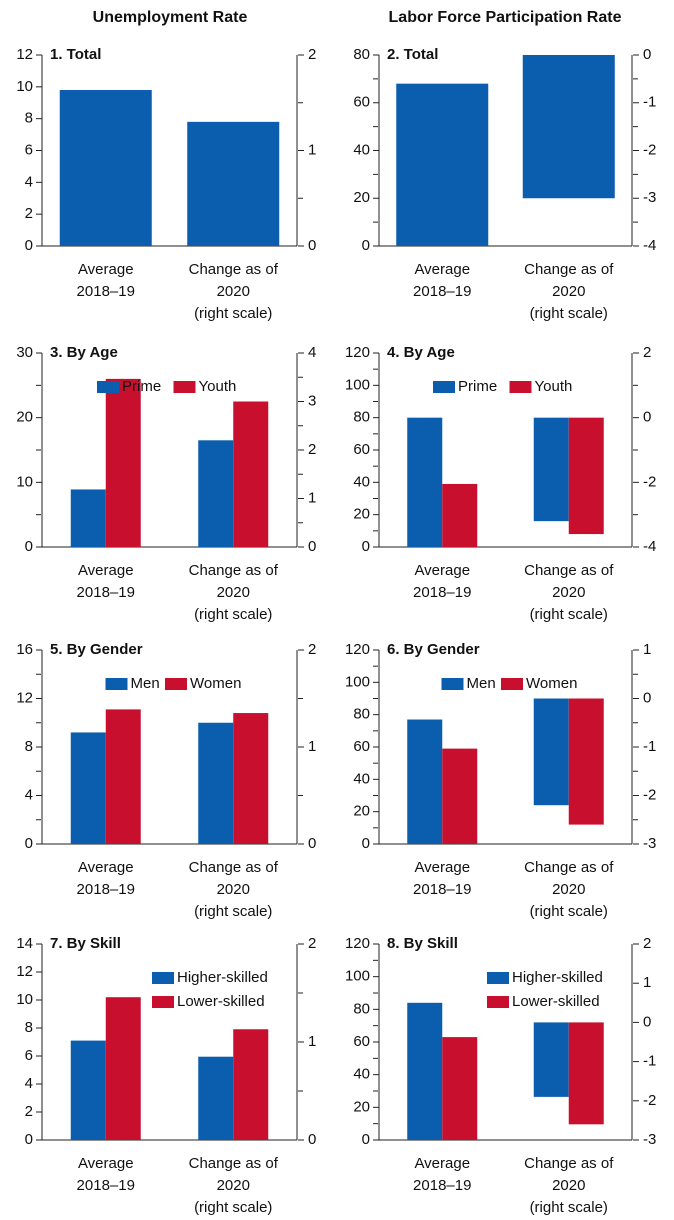 This screenshot has height=1220, width=674. Describe the element at coordinates (24, 352) in the screenshot. I see `y-tick-label: 30` at that location.